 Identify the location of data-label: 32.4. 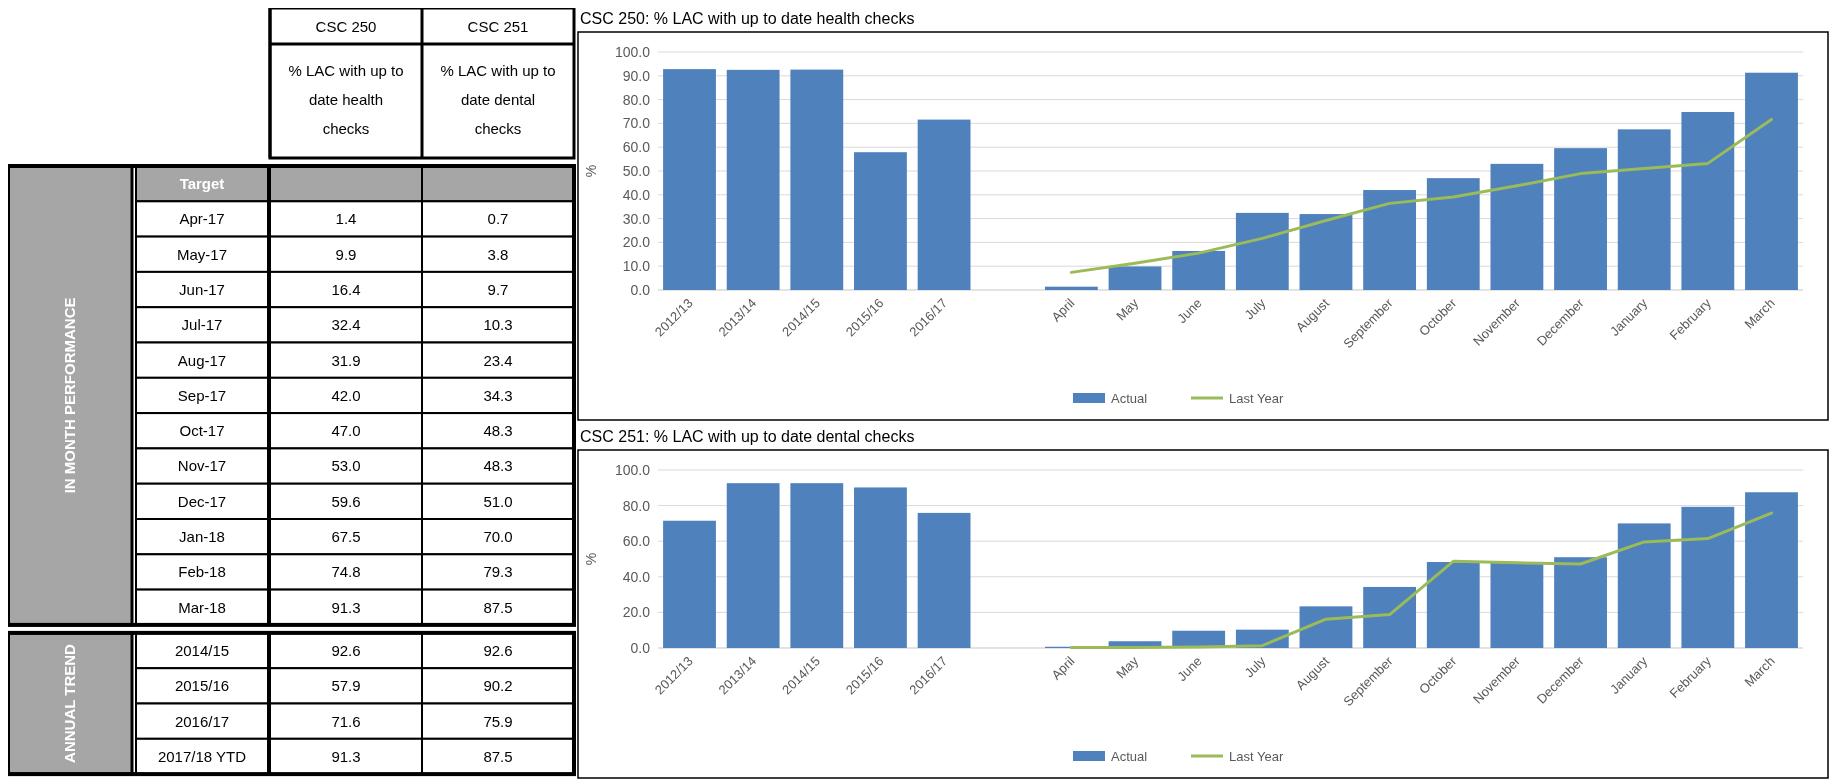
(346, 325).